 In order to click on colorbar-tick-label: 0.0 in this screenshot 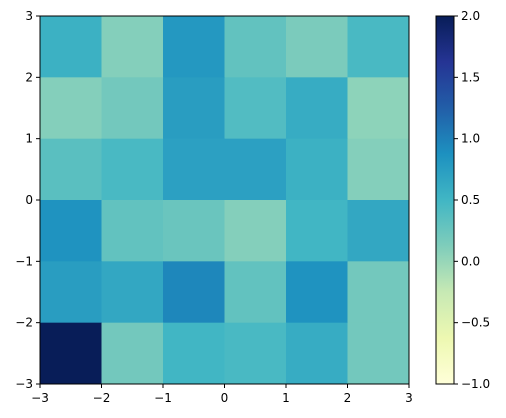, I will do `click(470, 261)`.